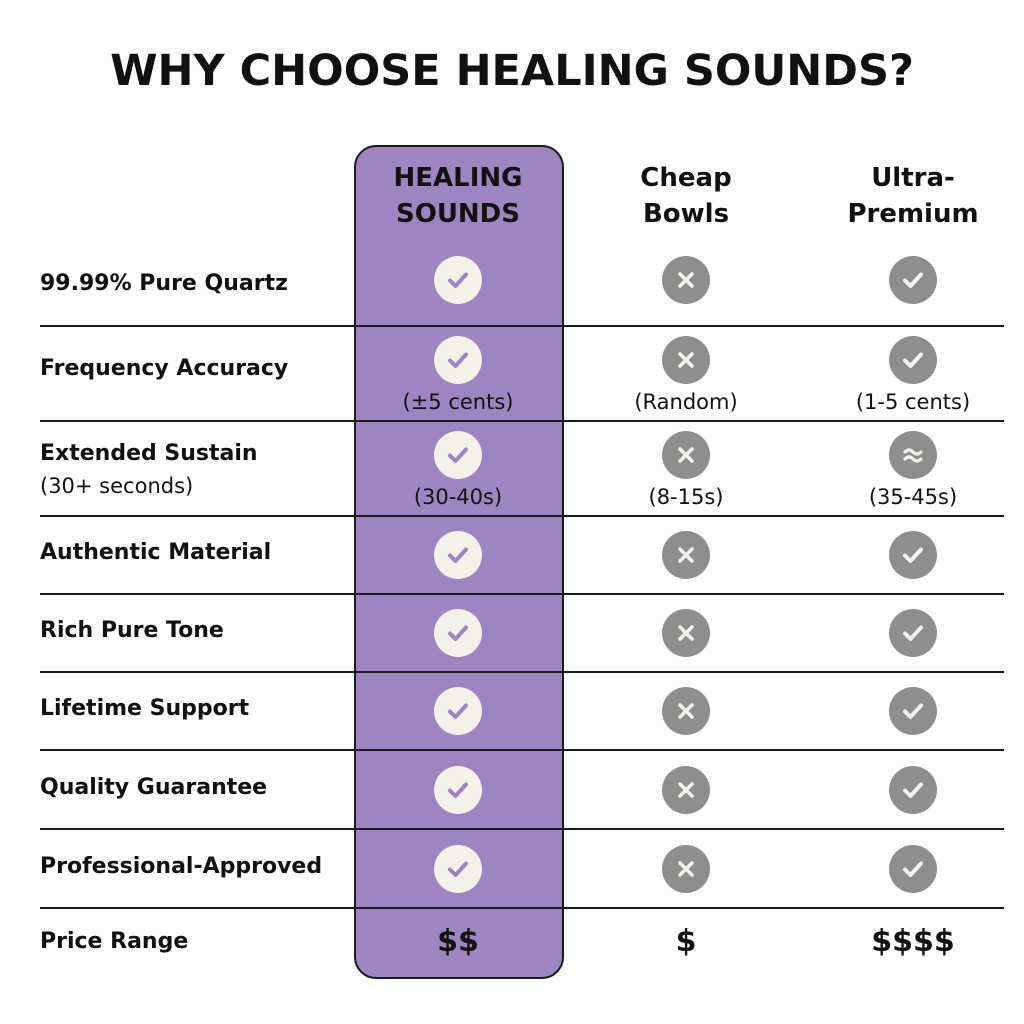  What do you see at coordinates (458, 402) in the screenshot?
I see `cell-note: (±5 cents)` at bounding box center [458, 402].